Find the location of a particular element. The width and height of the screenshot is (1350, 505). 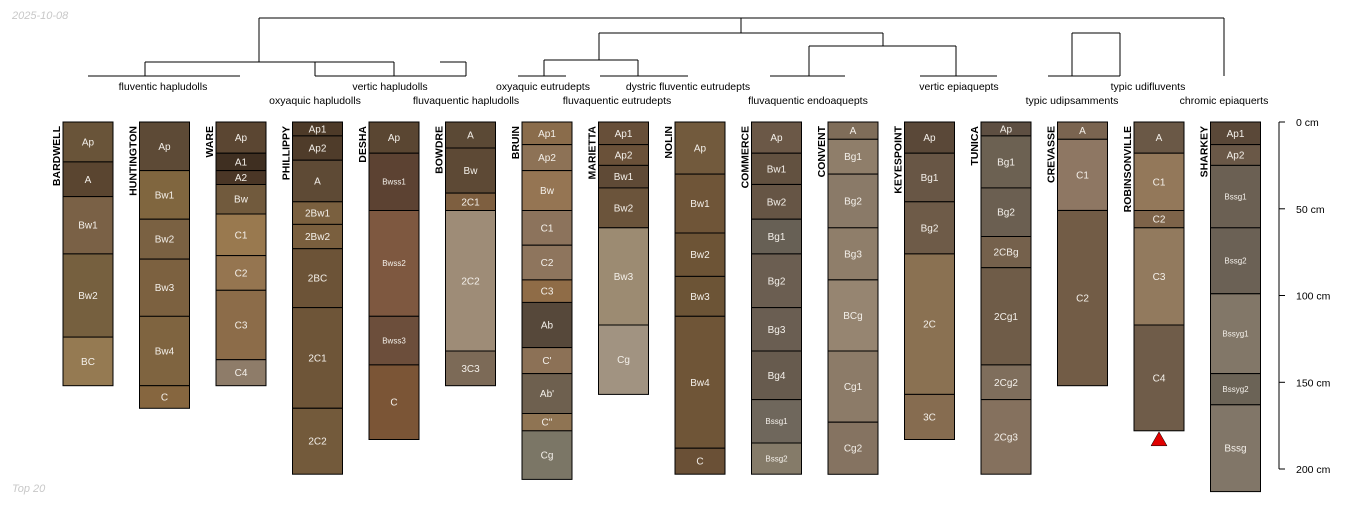

depth-tick-label: 100 cm is located at coordinates (1313, 297).